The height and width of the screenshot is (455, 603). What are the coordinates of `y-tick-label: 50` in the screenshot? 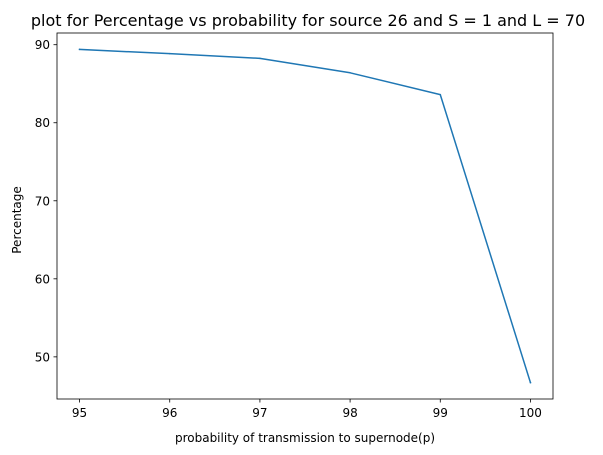 It's located at (42, 357).